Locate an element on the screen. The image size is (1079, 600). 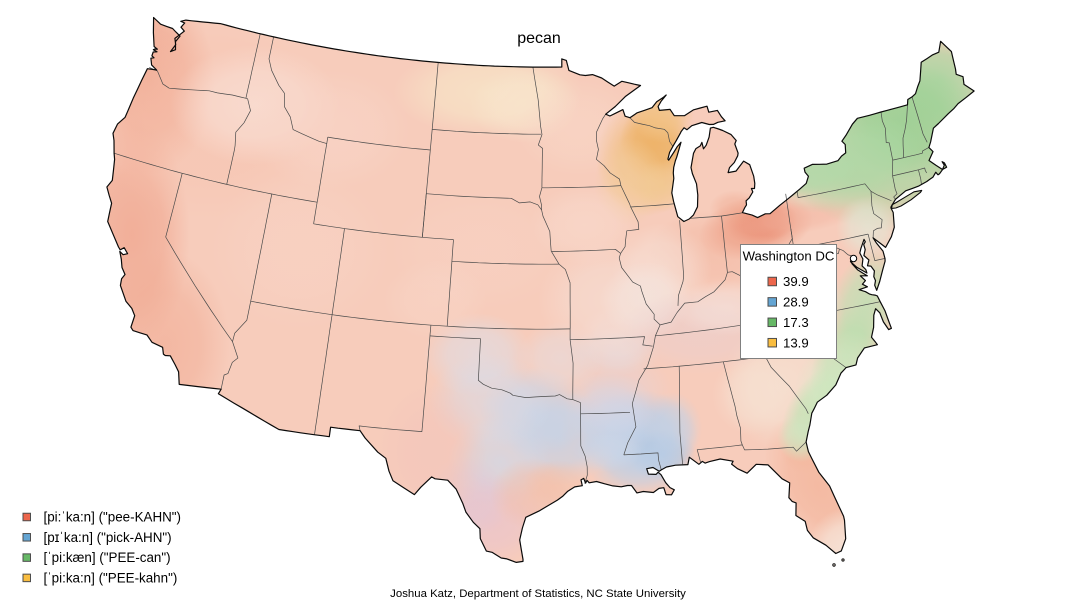
svg-text: [pi:ˈka:n] ("pee-KAHN") is located at coordinates (113, 517).